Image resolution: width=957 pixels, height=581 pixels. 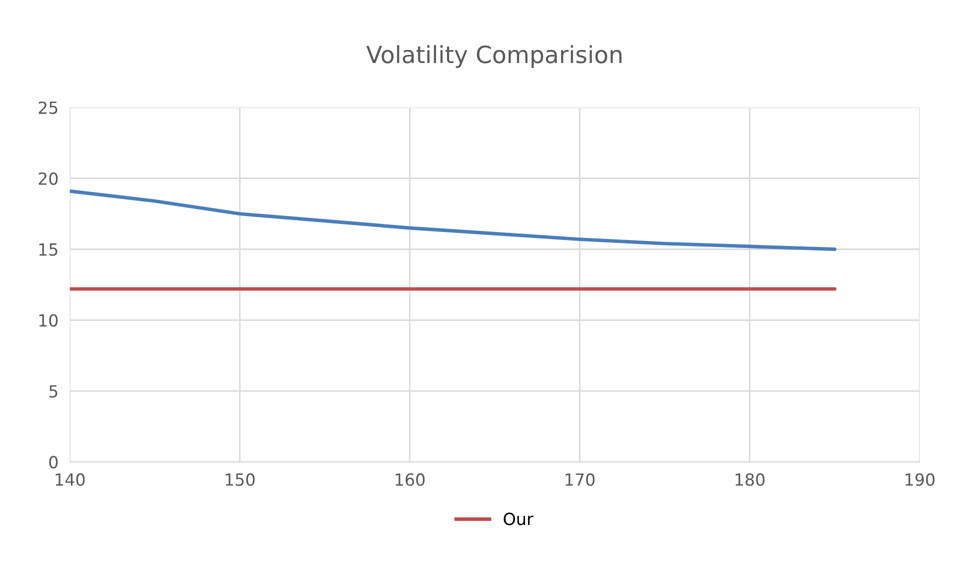 I want to click on line-series, so click(x=453, y=220).